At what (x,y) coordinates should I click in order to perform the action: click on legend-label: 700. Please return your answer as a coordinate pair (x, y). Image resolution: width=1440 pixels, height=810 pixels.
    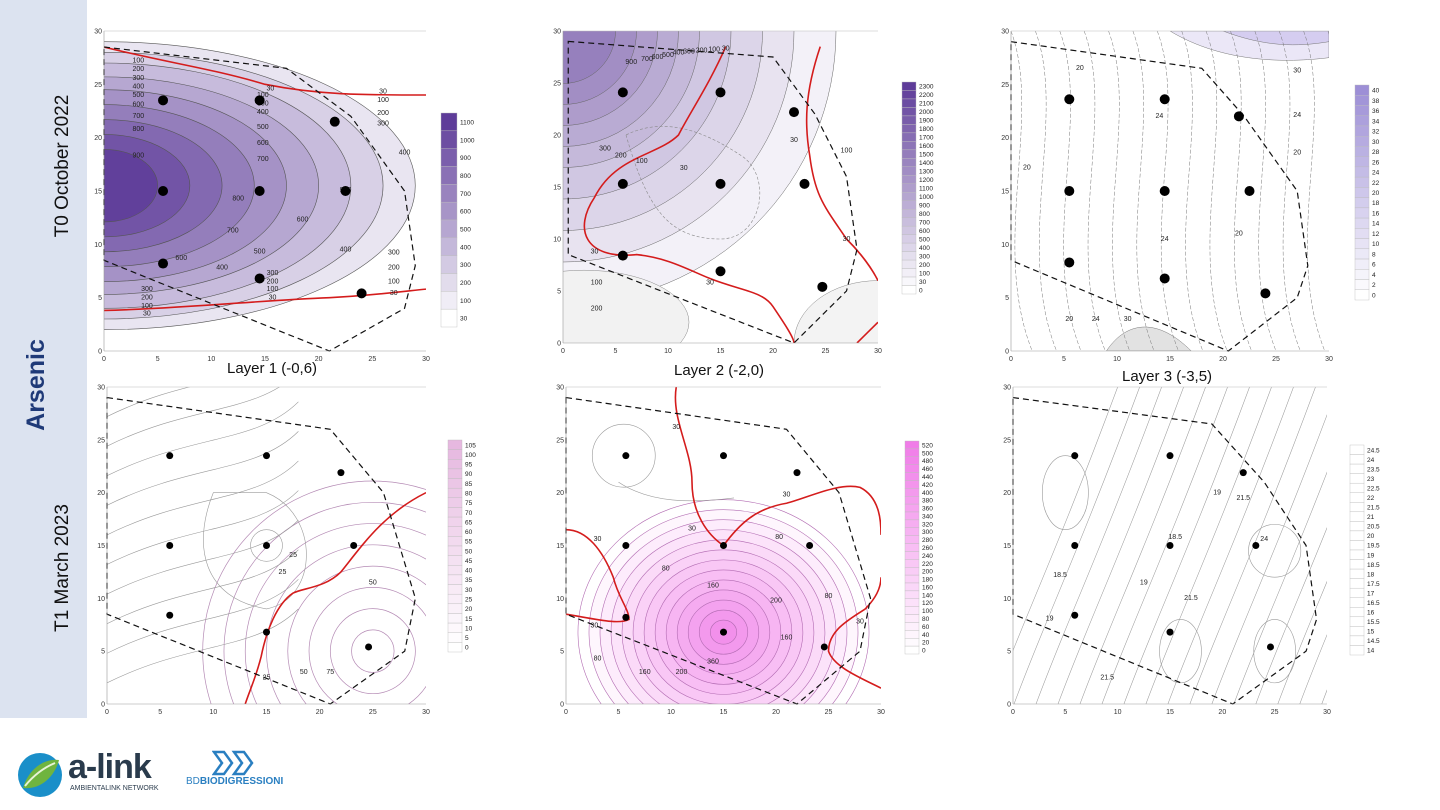
    Looking at the image, I should click on (924, 222).